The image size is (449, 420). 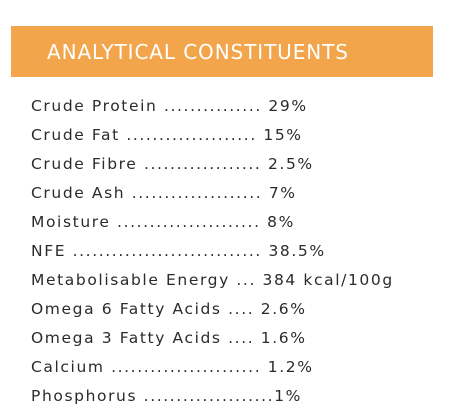 What do you see at coordinates (167, 396) in the screenshot?
I see `constituent-row: Phosphorus ....................1%` at bounding box center [167, 396].